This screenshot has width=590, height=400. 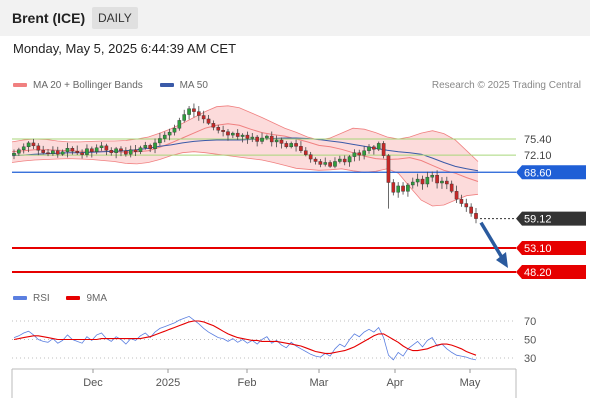 I want to click on rsi-line, so click(x=245, y=338).